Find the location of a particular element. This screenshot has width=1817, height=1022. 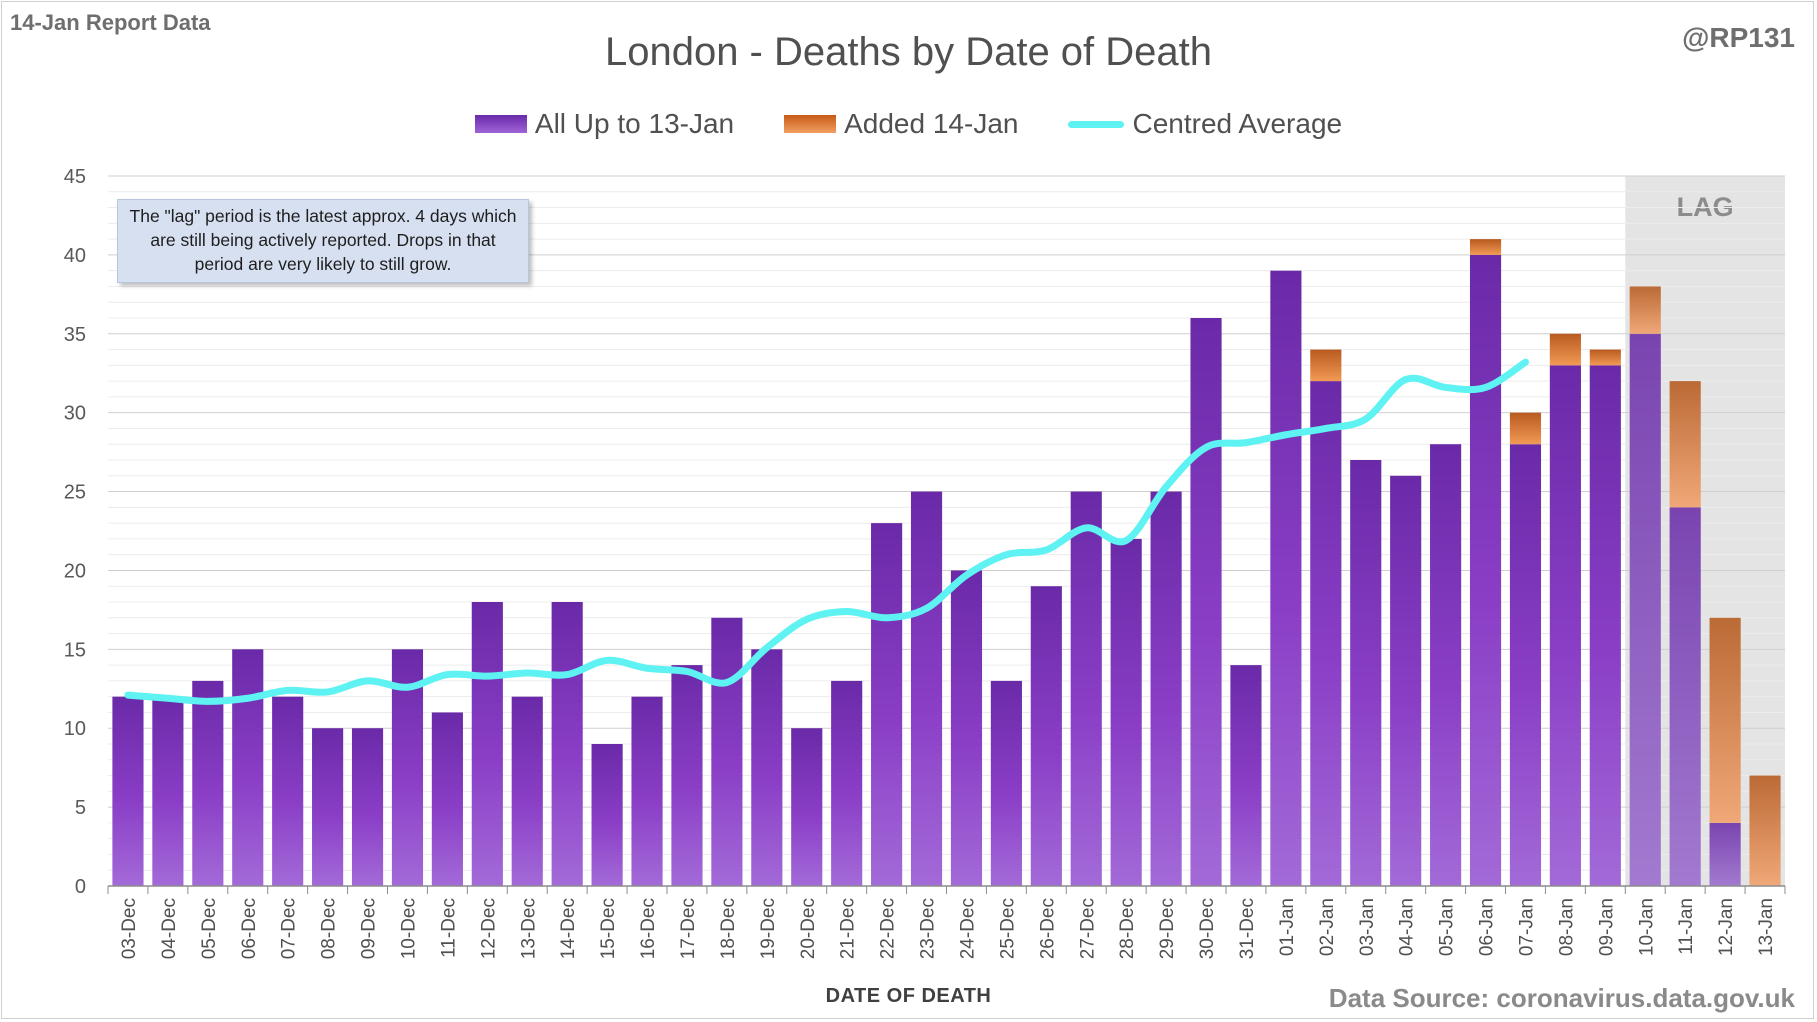

x-tick-label: 10-Dec is located at coordinates (408, 928).